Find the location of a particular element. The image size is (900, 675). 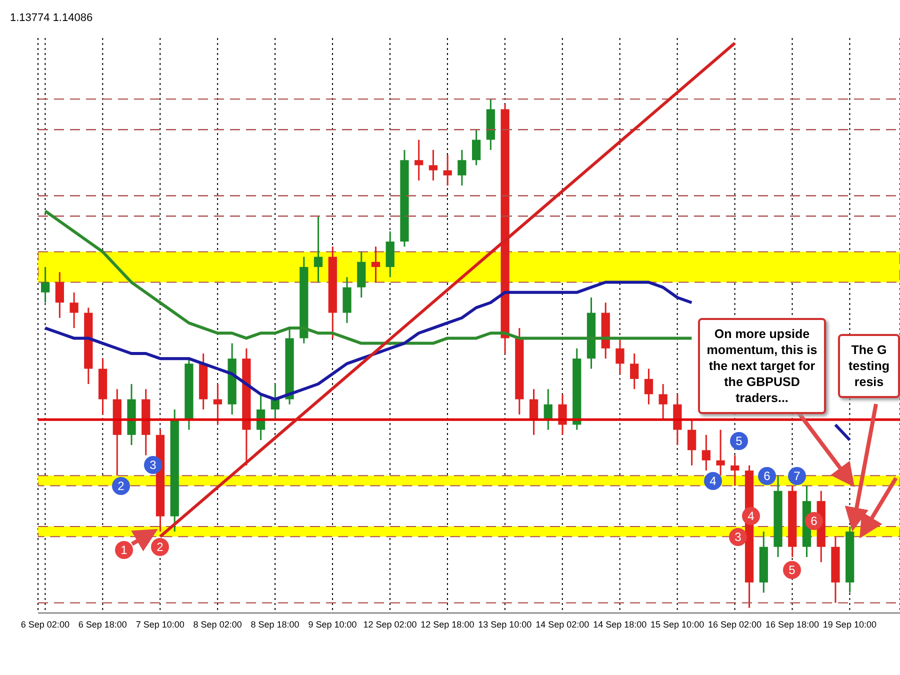

x-tick-label: 12 Sep 18:00 is located at coordinates (447, 624).